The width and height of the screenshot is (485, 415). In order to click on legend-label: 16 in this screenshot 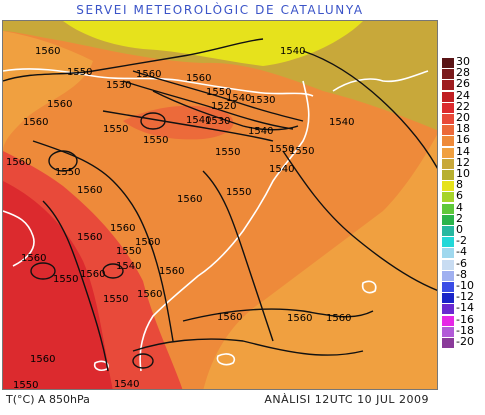, I will do `click(463, 140)`.